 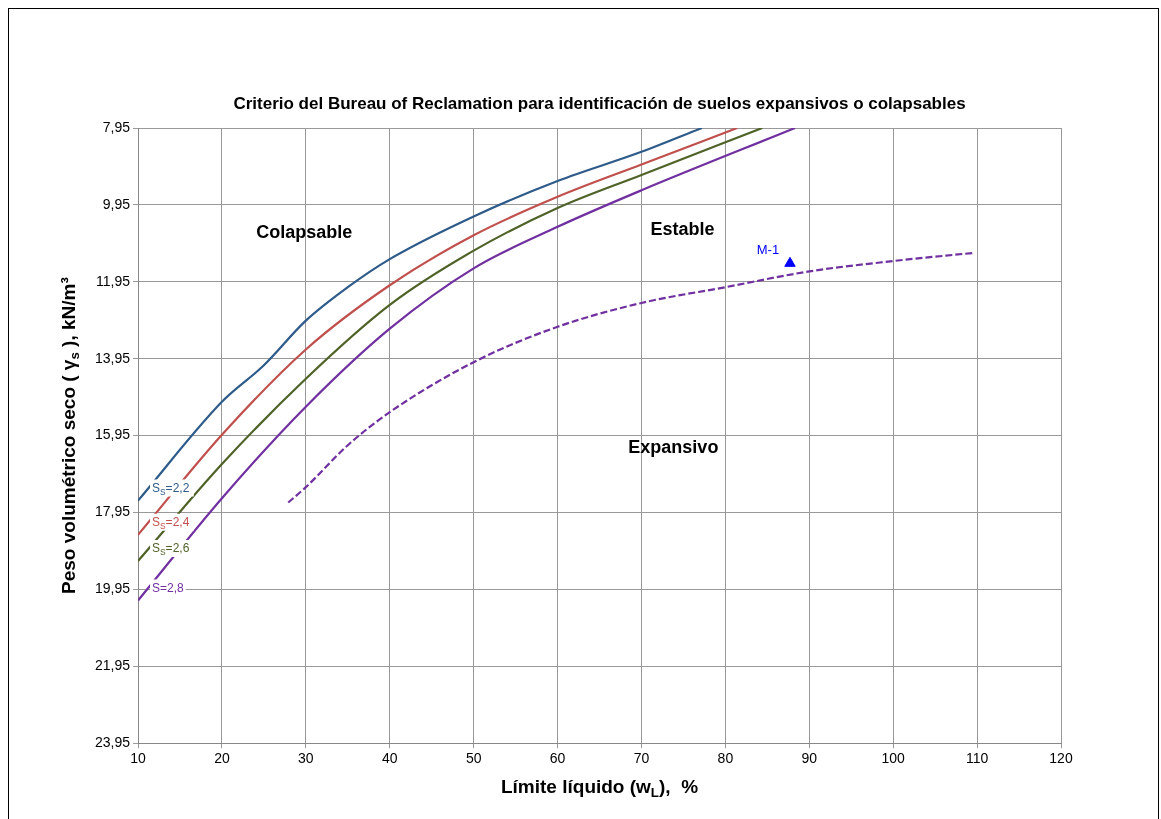 I want to click on y-tick-label: 11,95, so click(x=113, y=280).